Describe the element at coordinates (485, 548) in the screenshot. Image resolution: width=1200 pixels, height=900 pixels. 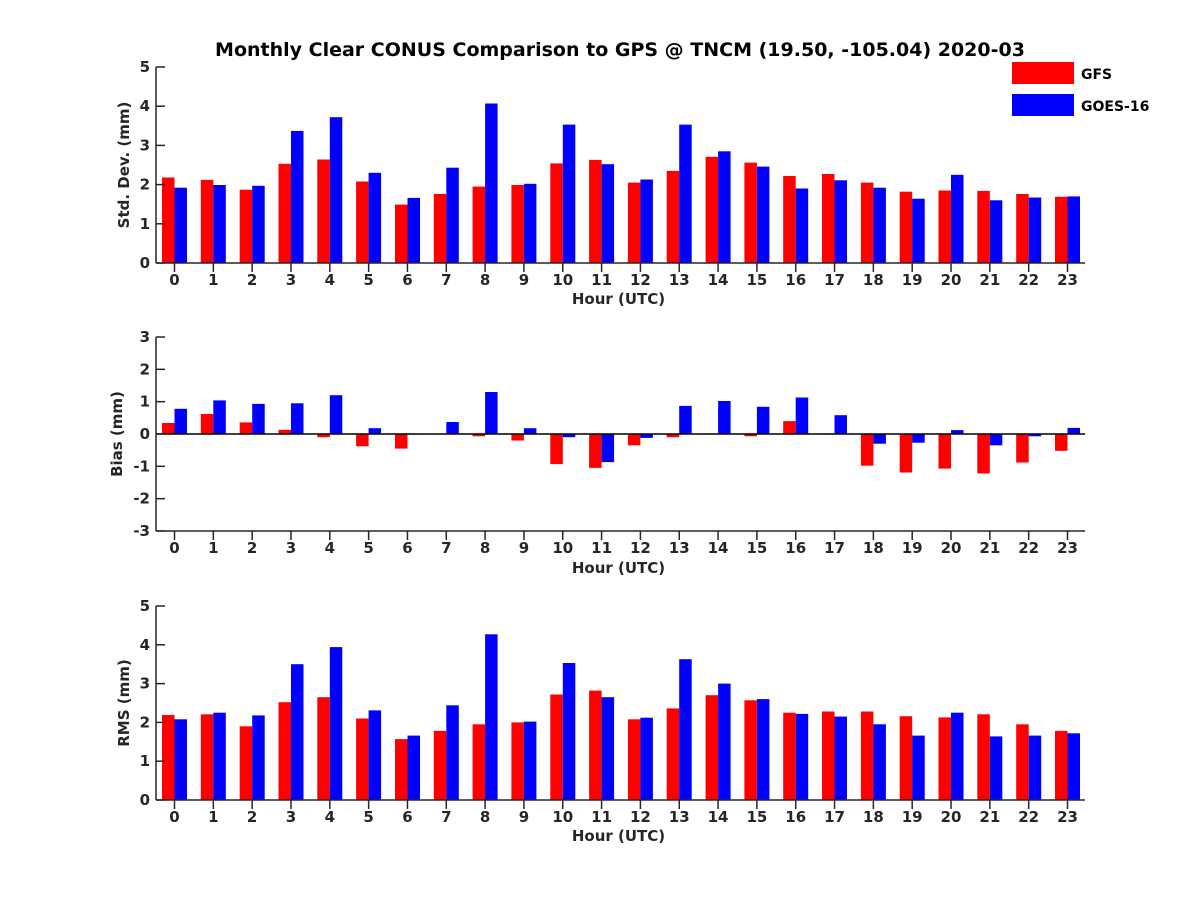
I see `x-tick-label-bias-8: 8` at that location.